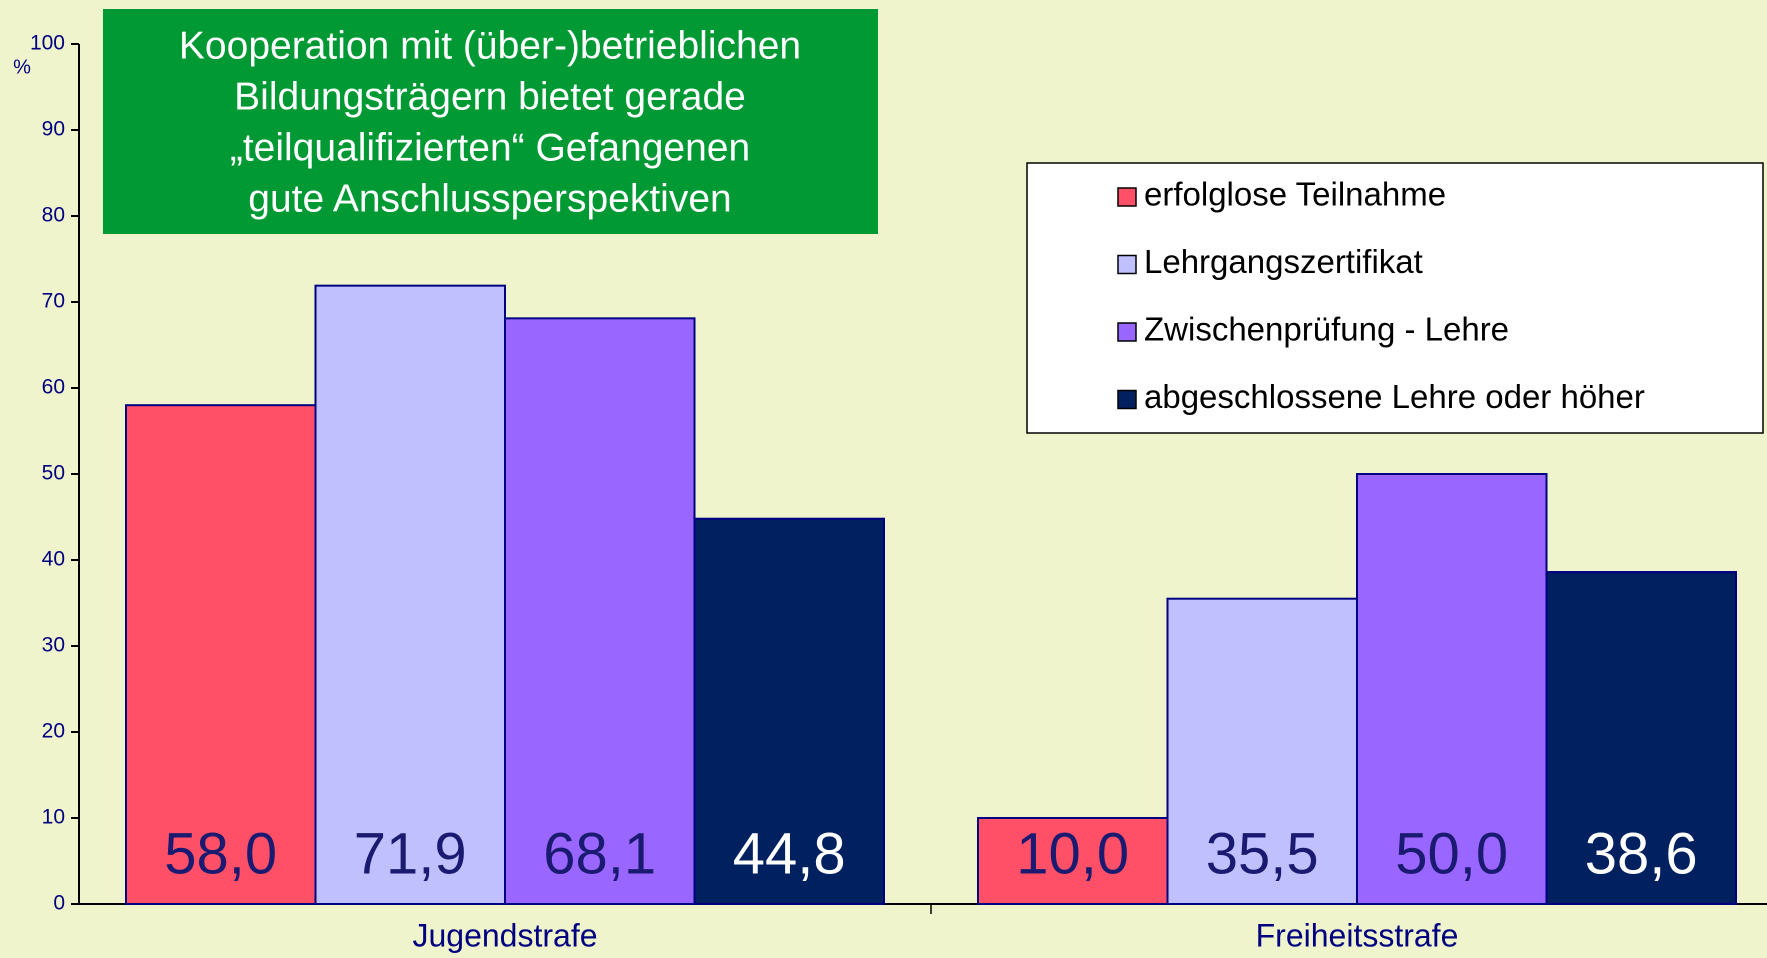  I want to click on y-tick-label: 100, so click(47, 43).